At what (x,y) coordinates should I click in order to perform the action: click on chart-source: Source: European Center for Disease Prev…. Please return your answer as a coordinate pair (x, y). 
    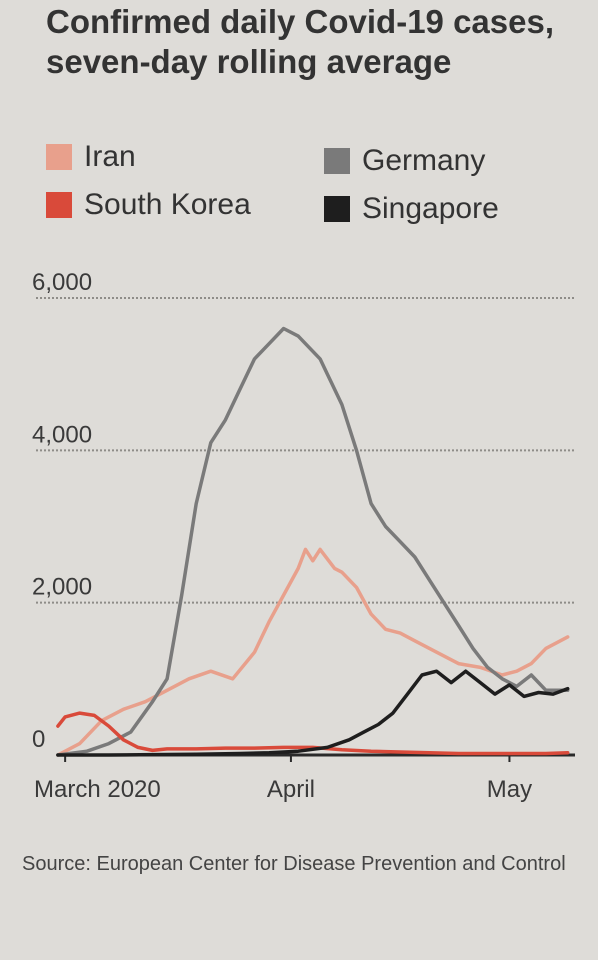
    Looking at the image, I should click on (294, 864).